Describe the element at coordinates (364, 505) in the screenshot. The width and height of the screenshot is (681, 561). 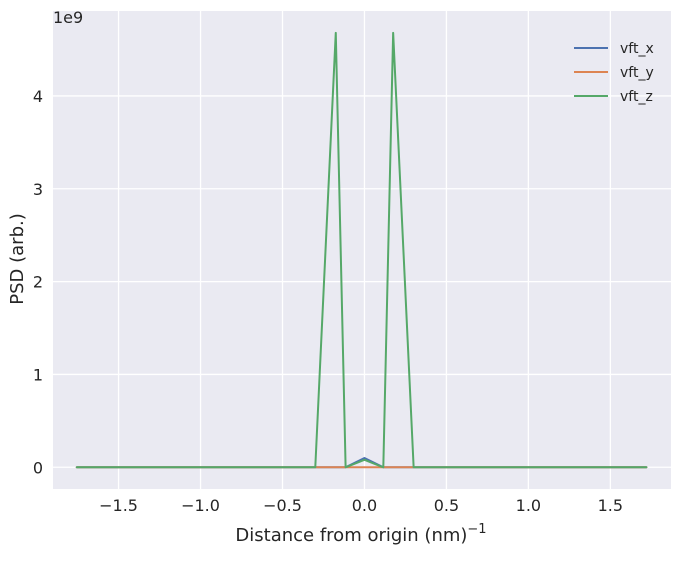
I see `x-tick-label: 0.0` at that location.